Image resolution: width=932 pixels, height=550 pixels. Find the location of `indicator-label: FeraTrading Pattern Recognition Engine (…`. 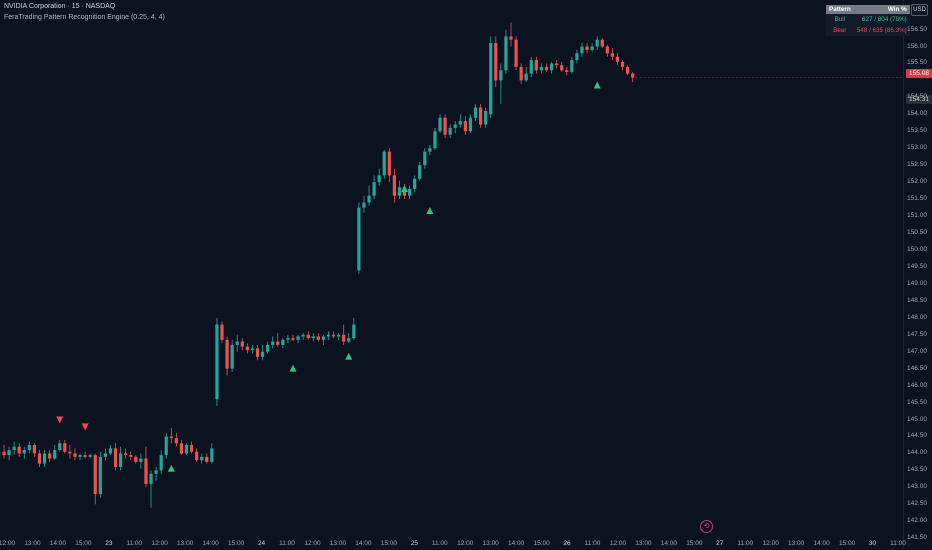

indicator-label: FeraTrading Pattern Recognition Engine (… is located at coordinates (84, 17).